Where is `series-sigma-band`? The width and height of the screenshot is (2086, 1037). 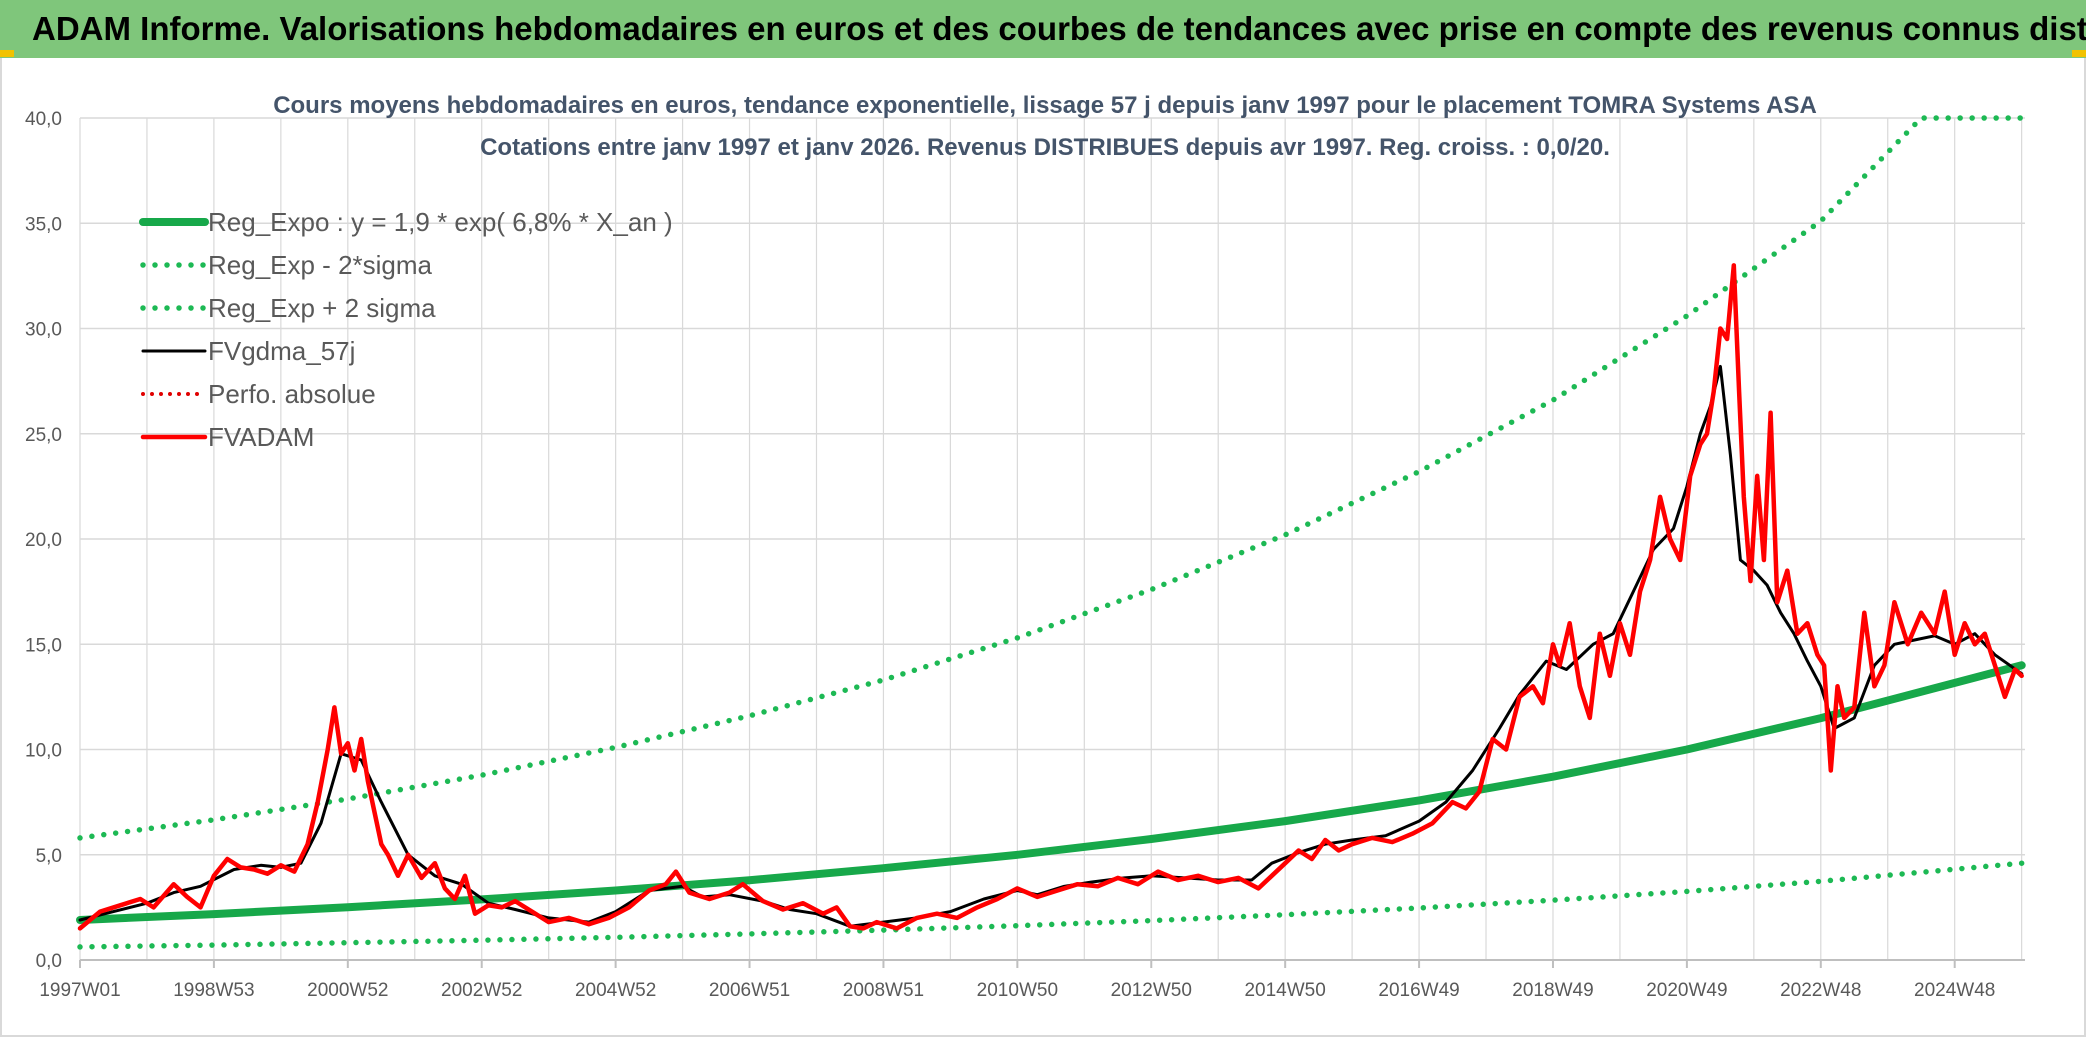 series-sigma-band is located at coordinates (1051, 905).